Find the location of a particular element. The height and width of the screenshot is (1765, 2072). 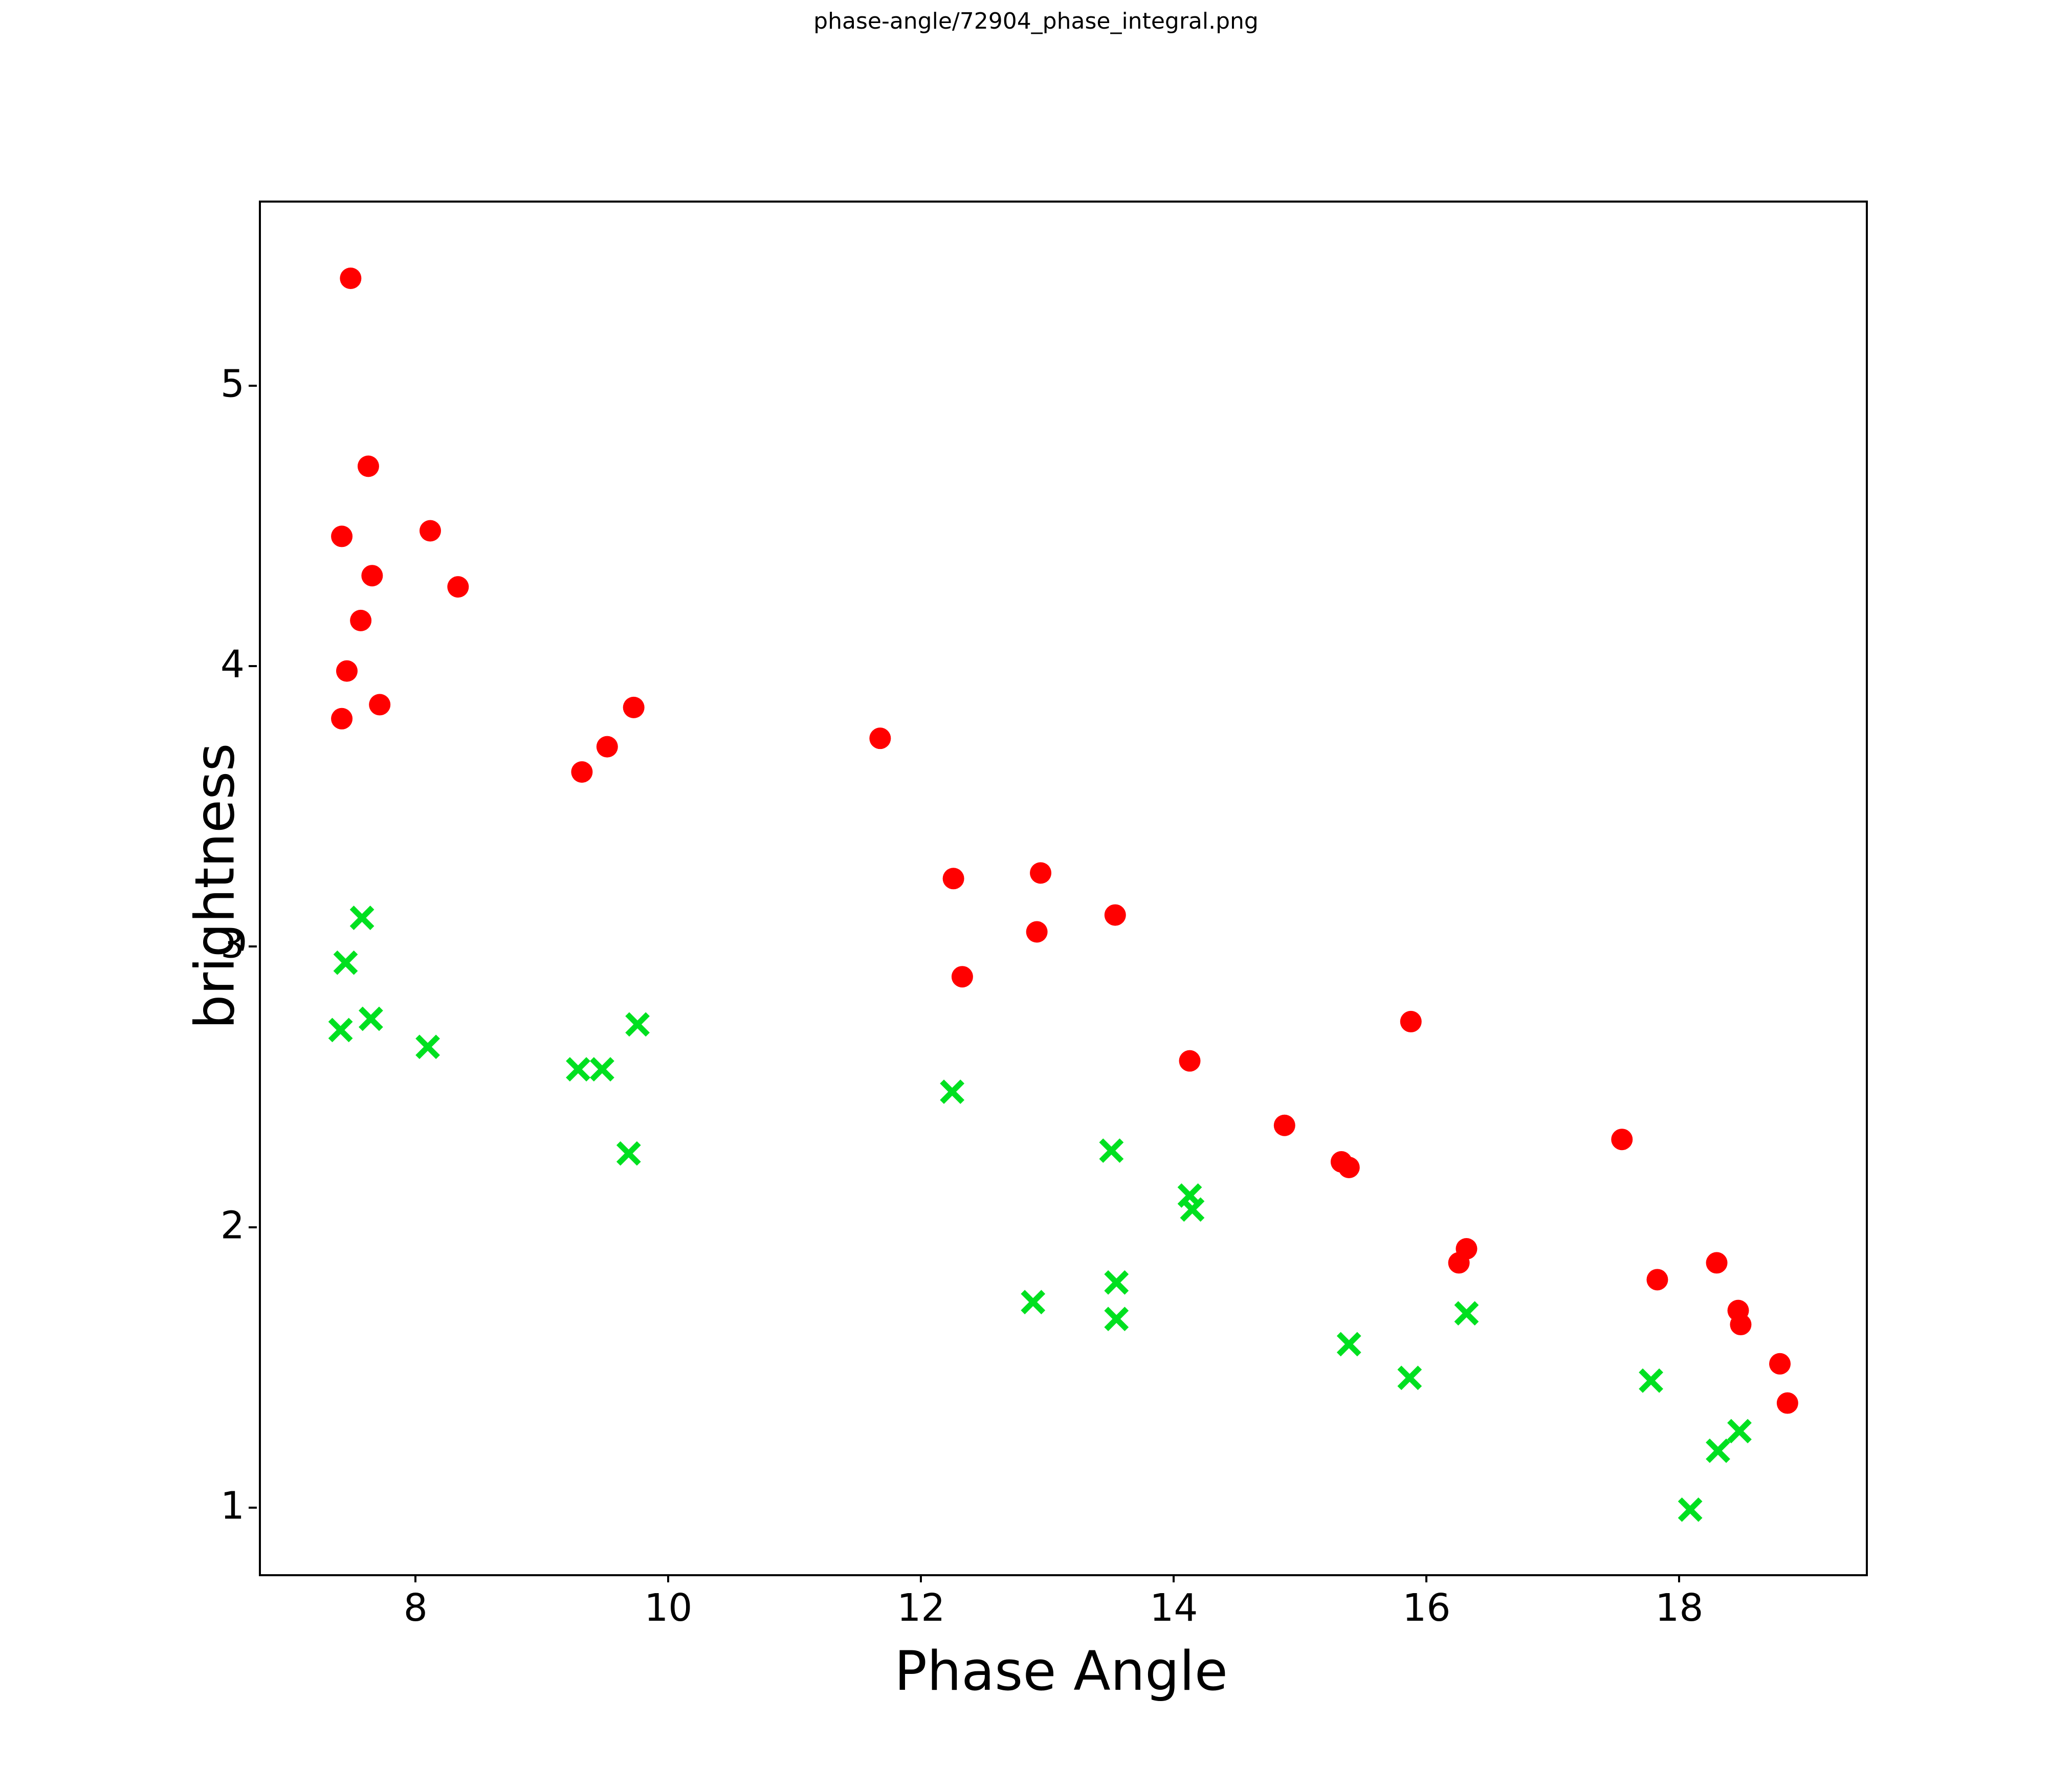

y-tick-label: 5 is located at coordinates (232, 384).